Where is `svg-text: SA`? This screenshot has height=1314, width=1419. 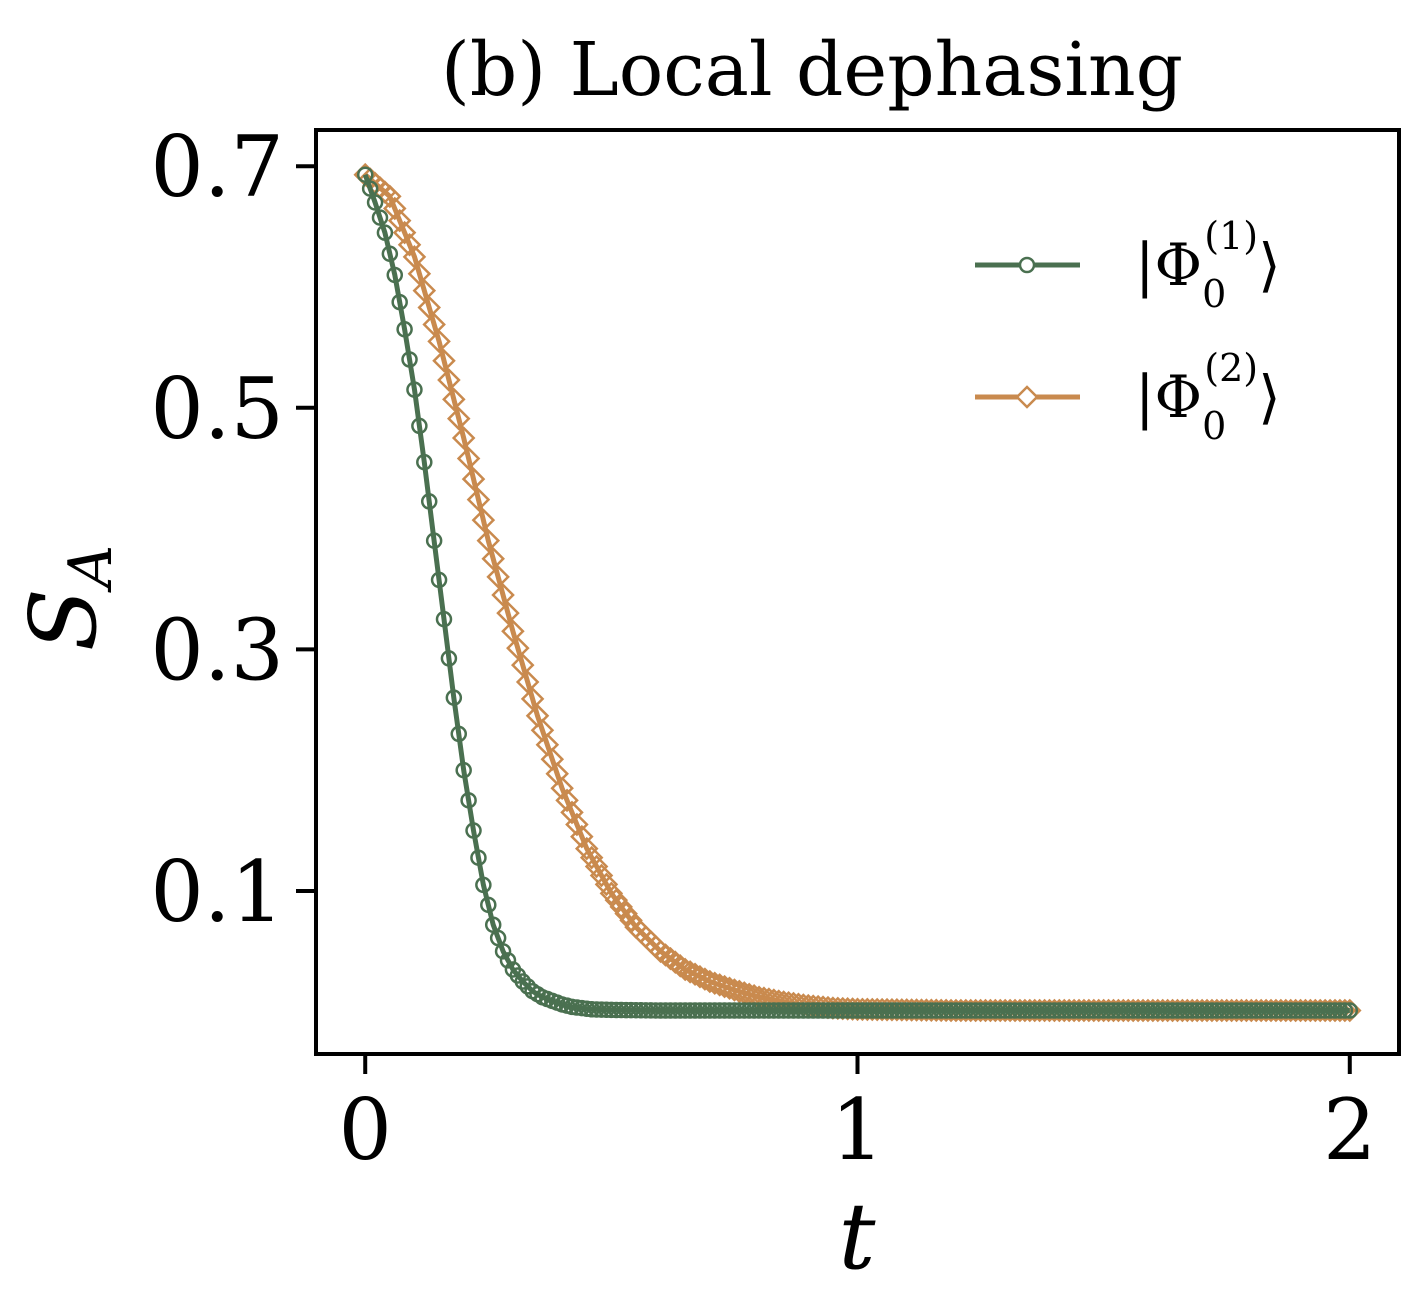
svg-text: SA is located at coordinates (68, 598).